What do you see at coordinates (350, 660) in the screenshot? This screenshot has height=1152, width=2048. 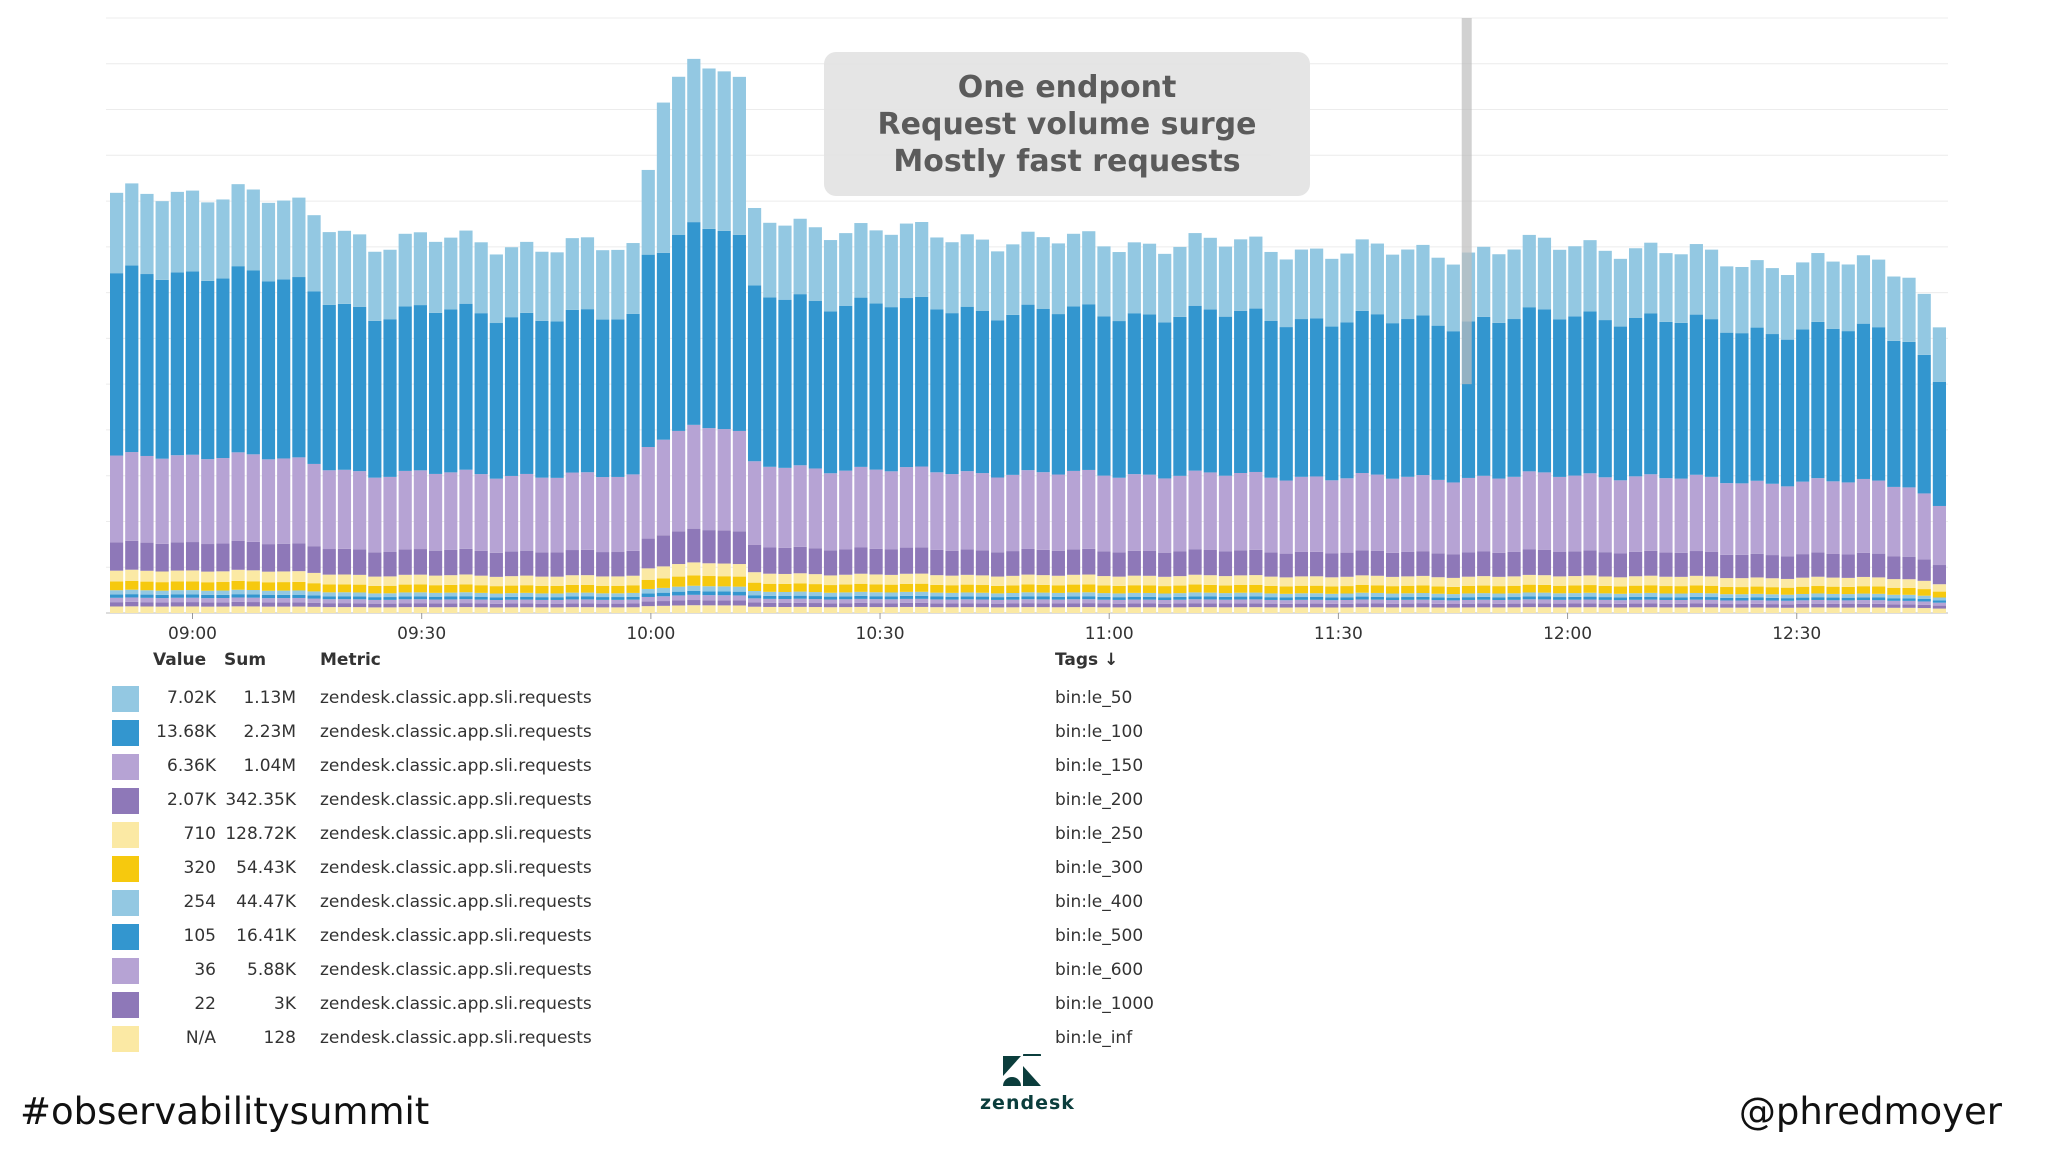 I see `header-metric: Metric` at bounding box center [350, 660].